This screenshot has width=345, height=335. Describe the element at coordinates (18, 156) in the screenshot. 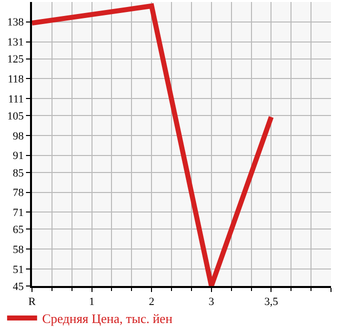

I see `y-tick-label: 91` at that location.